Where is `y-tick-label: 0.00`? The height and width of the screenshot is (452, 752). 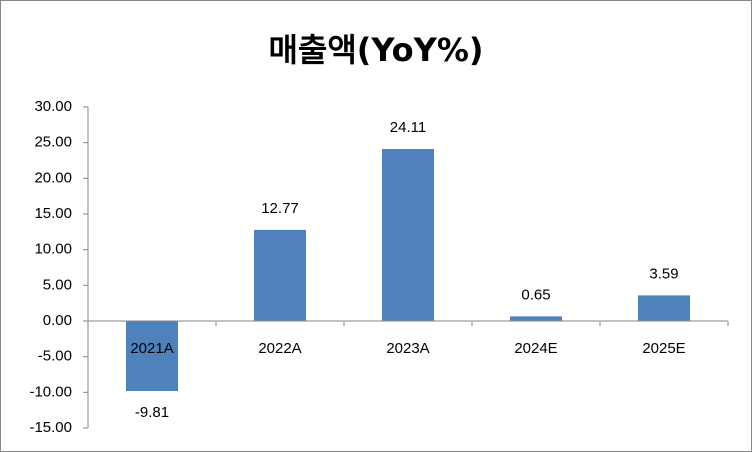
y-tick-label: 0.00 is located at coordinates (57, 320).